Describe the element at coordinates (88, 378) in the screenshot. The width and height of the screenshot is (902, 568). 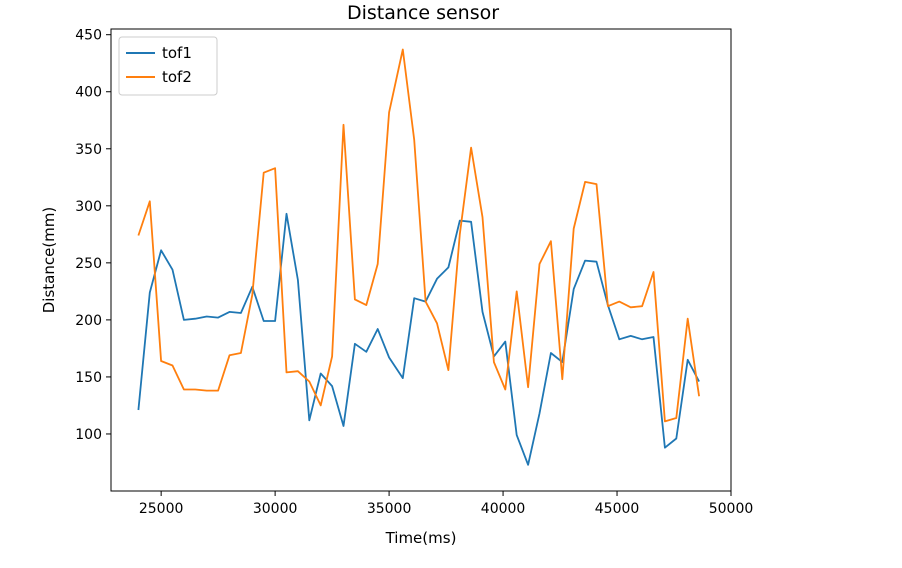
I see `y-tick-label: 150` at that location.